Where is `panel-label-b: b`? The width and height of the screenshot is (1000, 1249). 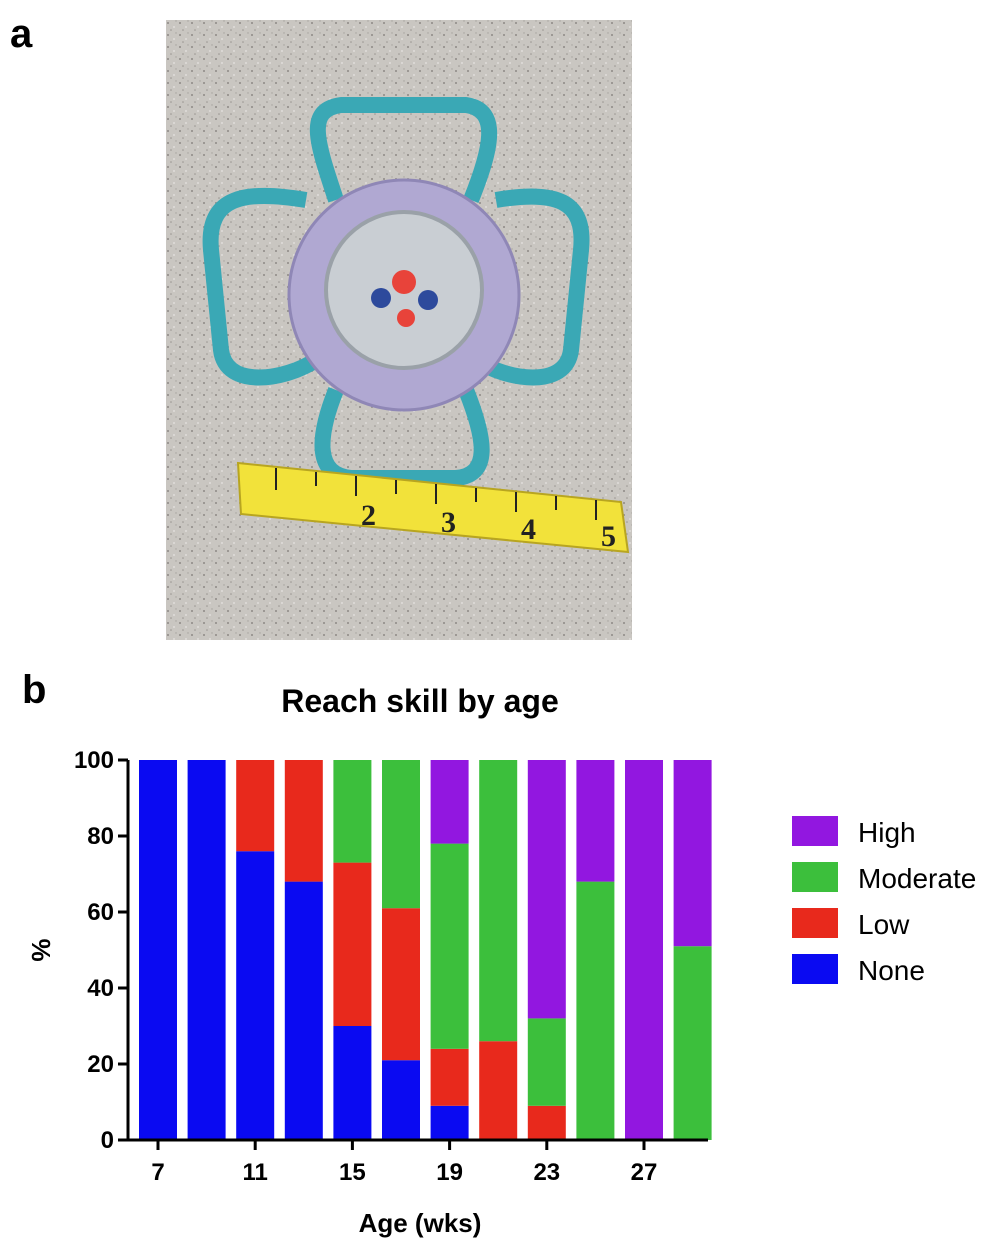 panel-label-b: b is located at coordinates (34, 690).